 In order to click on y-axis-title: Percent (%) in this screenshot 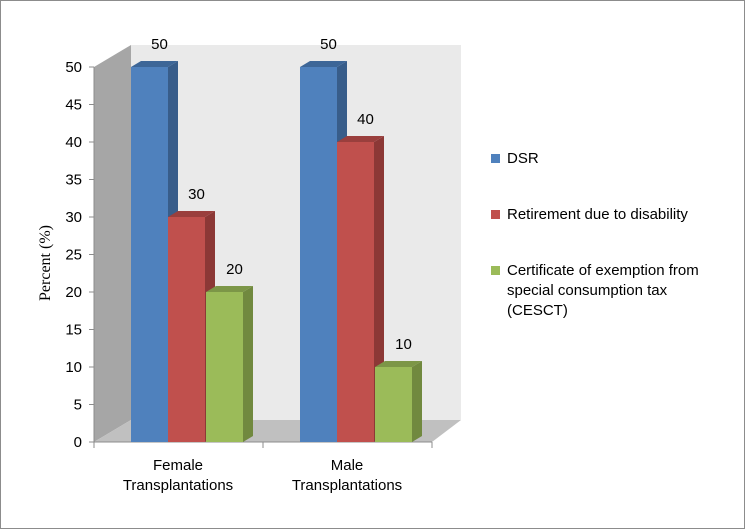, I will do `click(45, 263)`.